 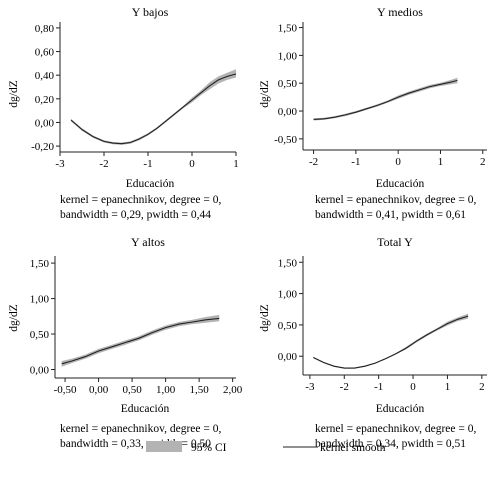 I want to click on panel-title: Y medios, so click(x=400, y=12).